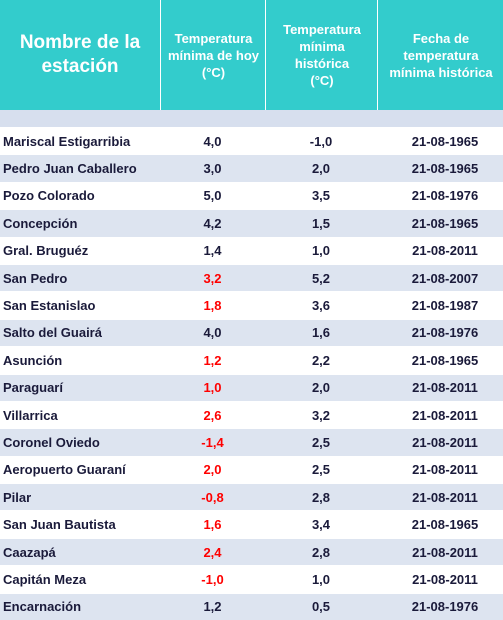 Image resolution: width=503 pixels, height=620 pixels. I want to click on today-min-cell: 1,6, so click(212, 524).